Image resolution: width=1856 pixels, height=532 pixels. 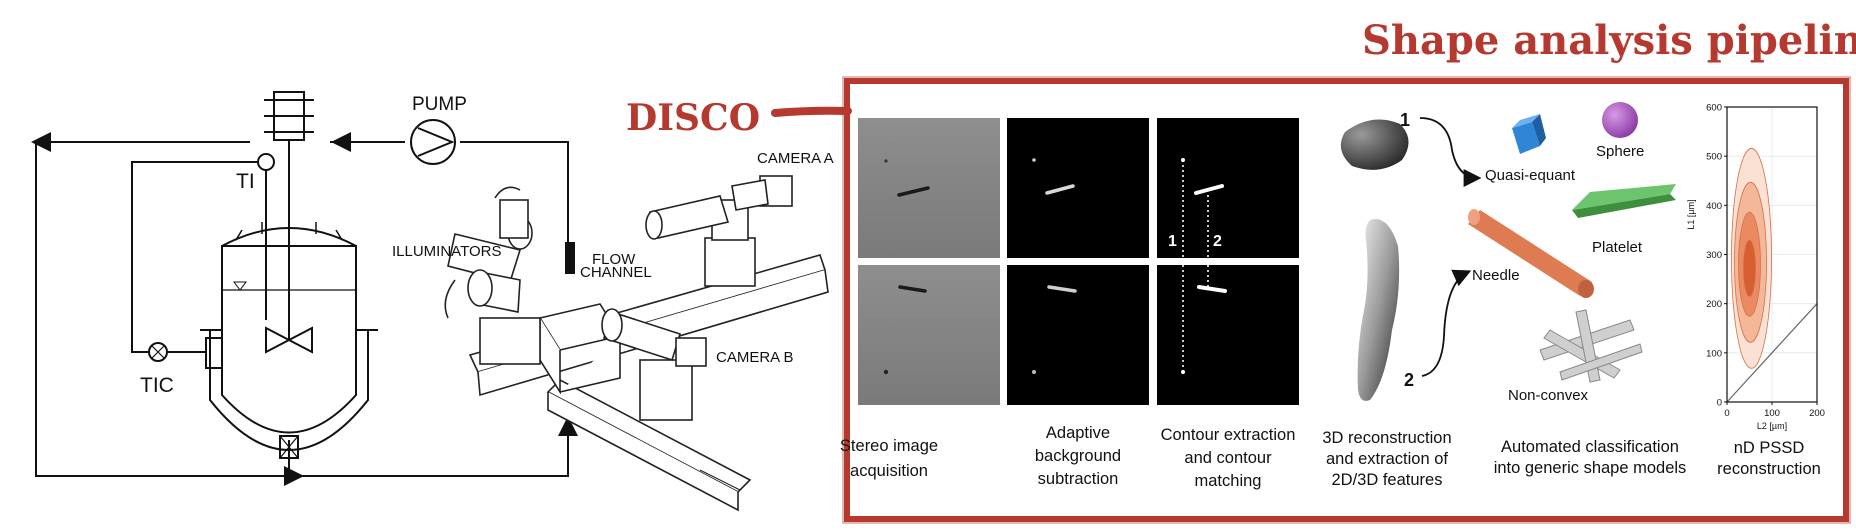 What do you see at coordinates (1590, 468) in the screenshot?
I see `pipeline-step-5-line2: into generic shape models` at bounding box center [1590, 468].